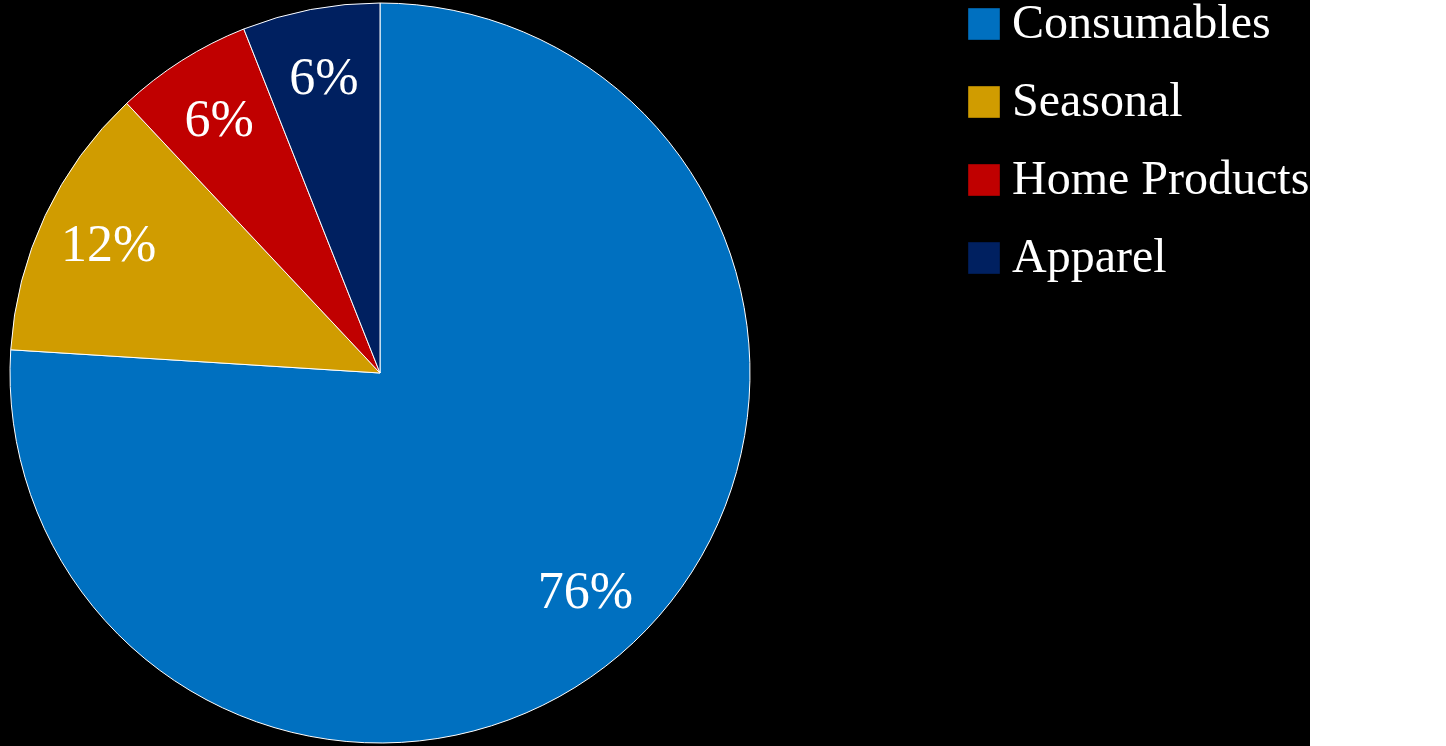  Describe the element at coordinates (1097, 99) in the screenshot. I see `legend-label: Seasonal` at that location.